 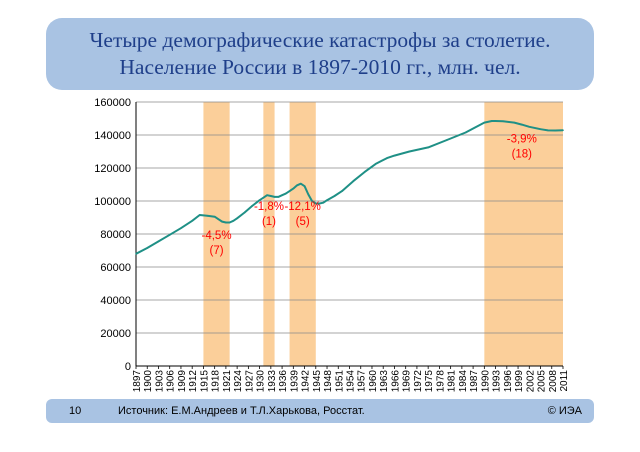 What do you see at coordinates (128, 367) in the screenshot?
I see `y-tick-label: 0` at bounding box center [128, 367].